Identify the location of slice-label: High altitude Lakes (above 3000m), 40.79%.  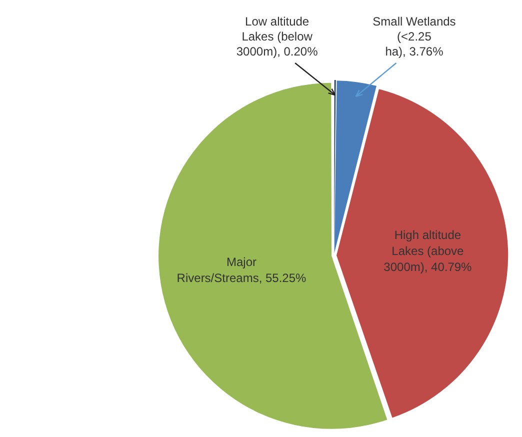
(428, 251).